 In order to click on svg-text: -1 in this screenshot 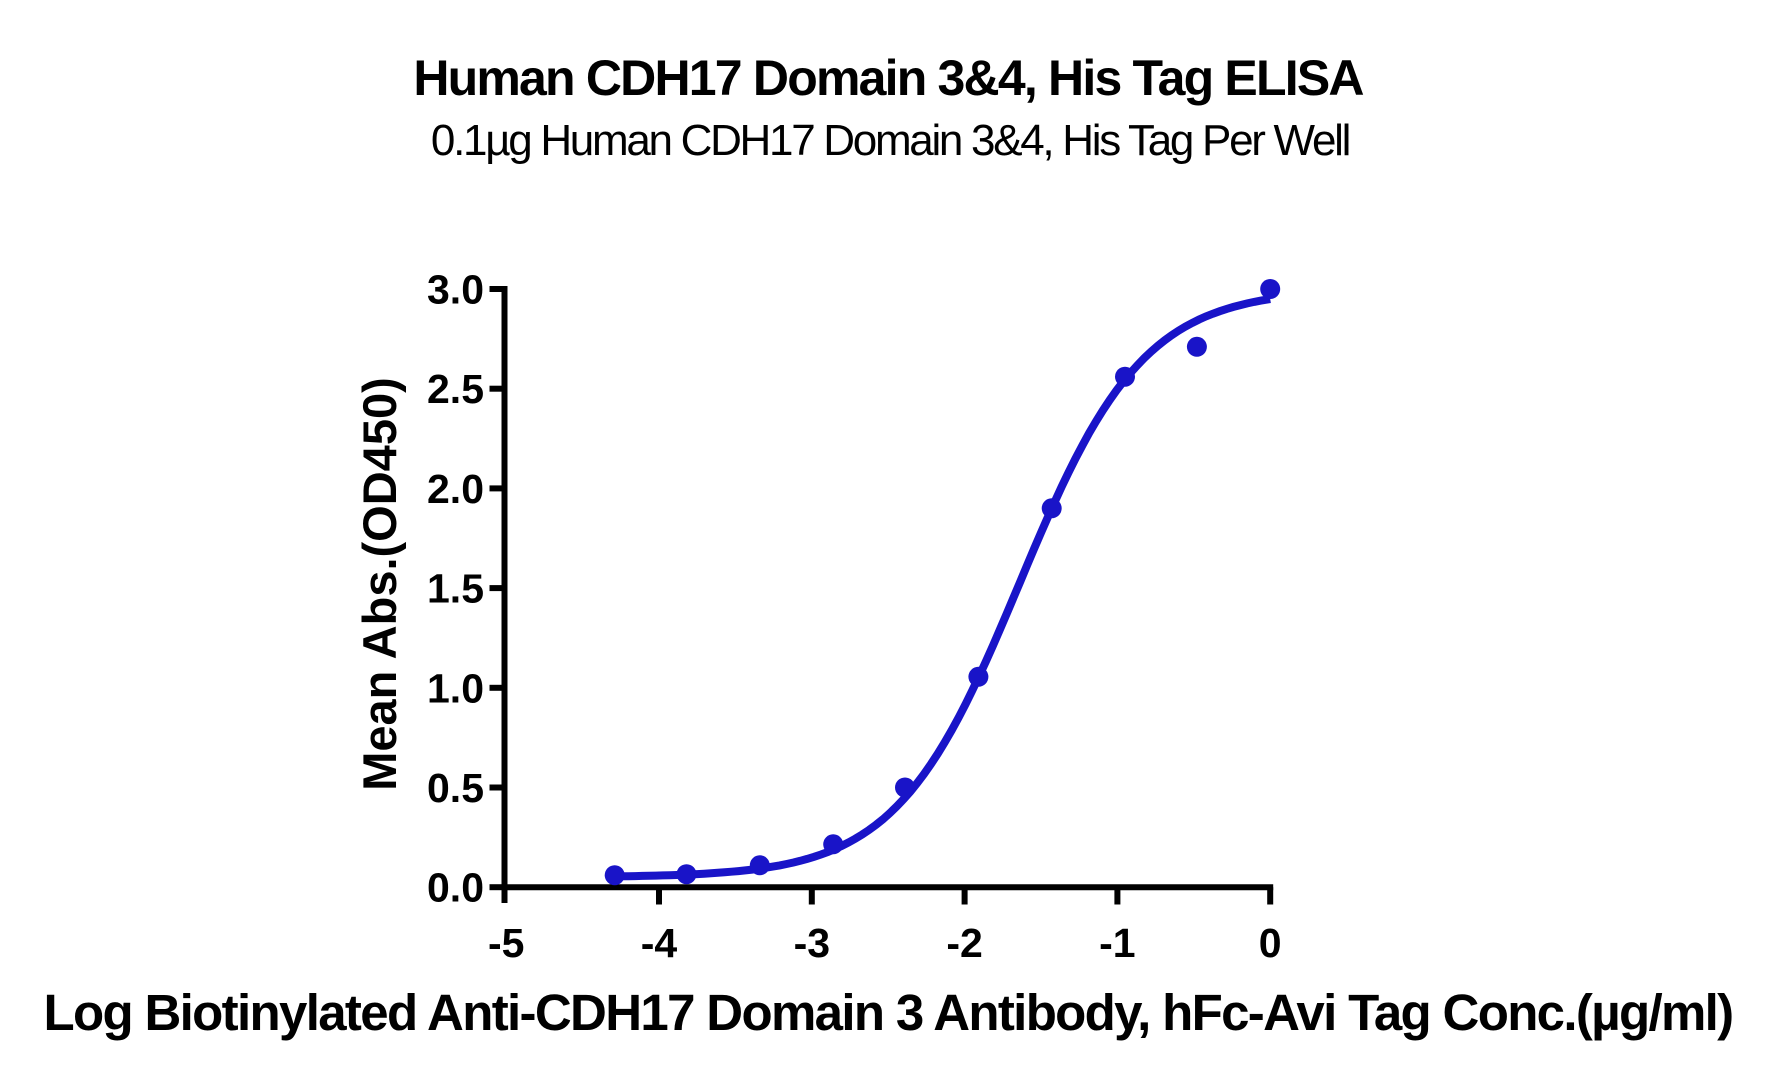, I will do `click(1117, 943)`.